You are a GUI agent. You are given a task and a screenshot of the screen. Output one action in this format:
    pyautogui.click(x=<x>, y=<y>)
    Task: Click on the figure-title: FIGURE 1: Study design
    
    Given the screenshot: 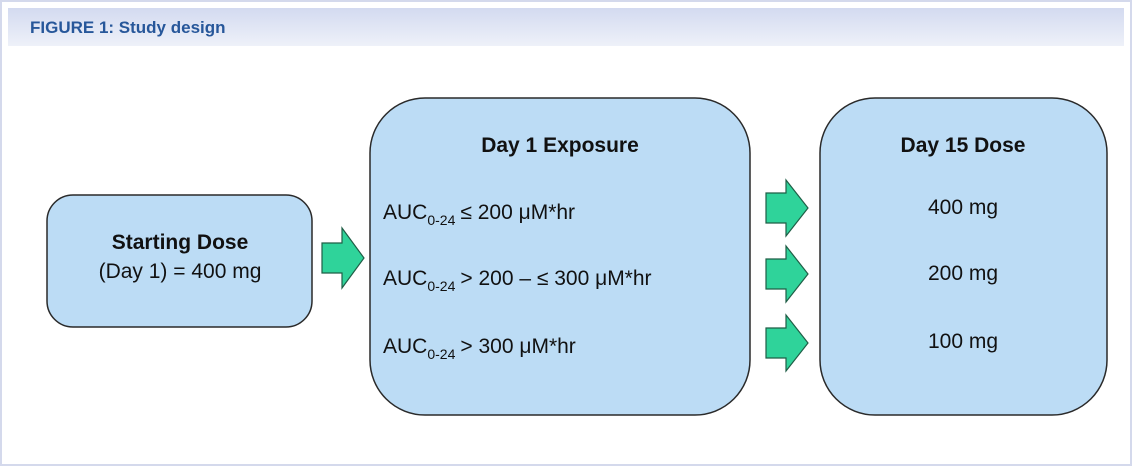 What is the action you would take?
    pyautogui.click(x=128, y=27)
    